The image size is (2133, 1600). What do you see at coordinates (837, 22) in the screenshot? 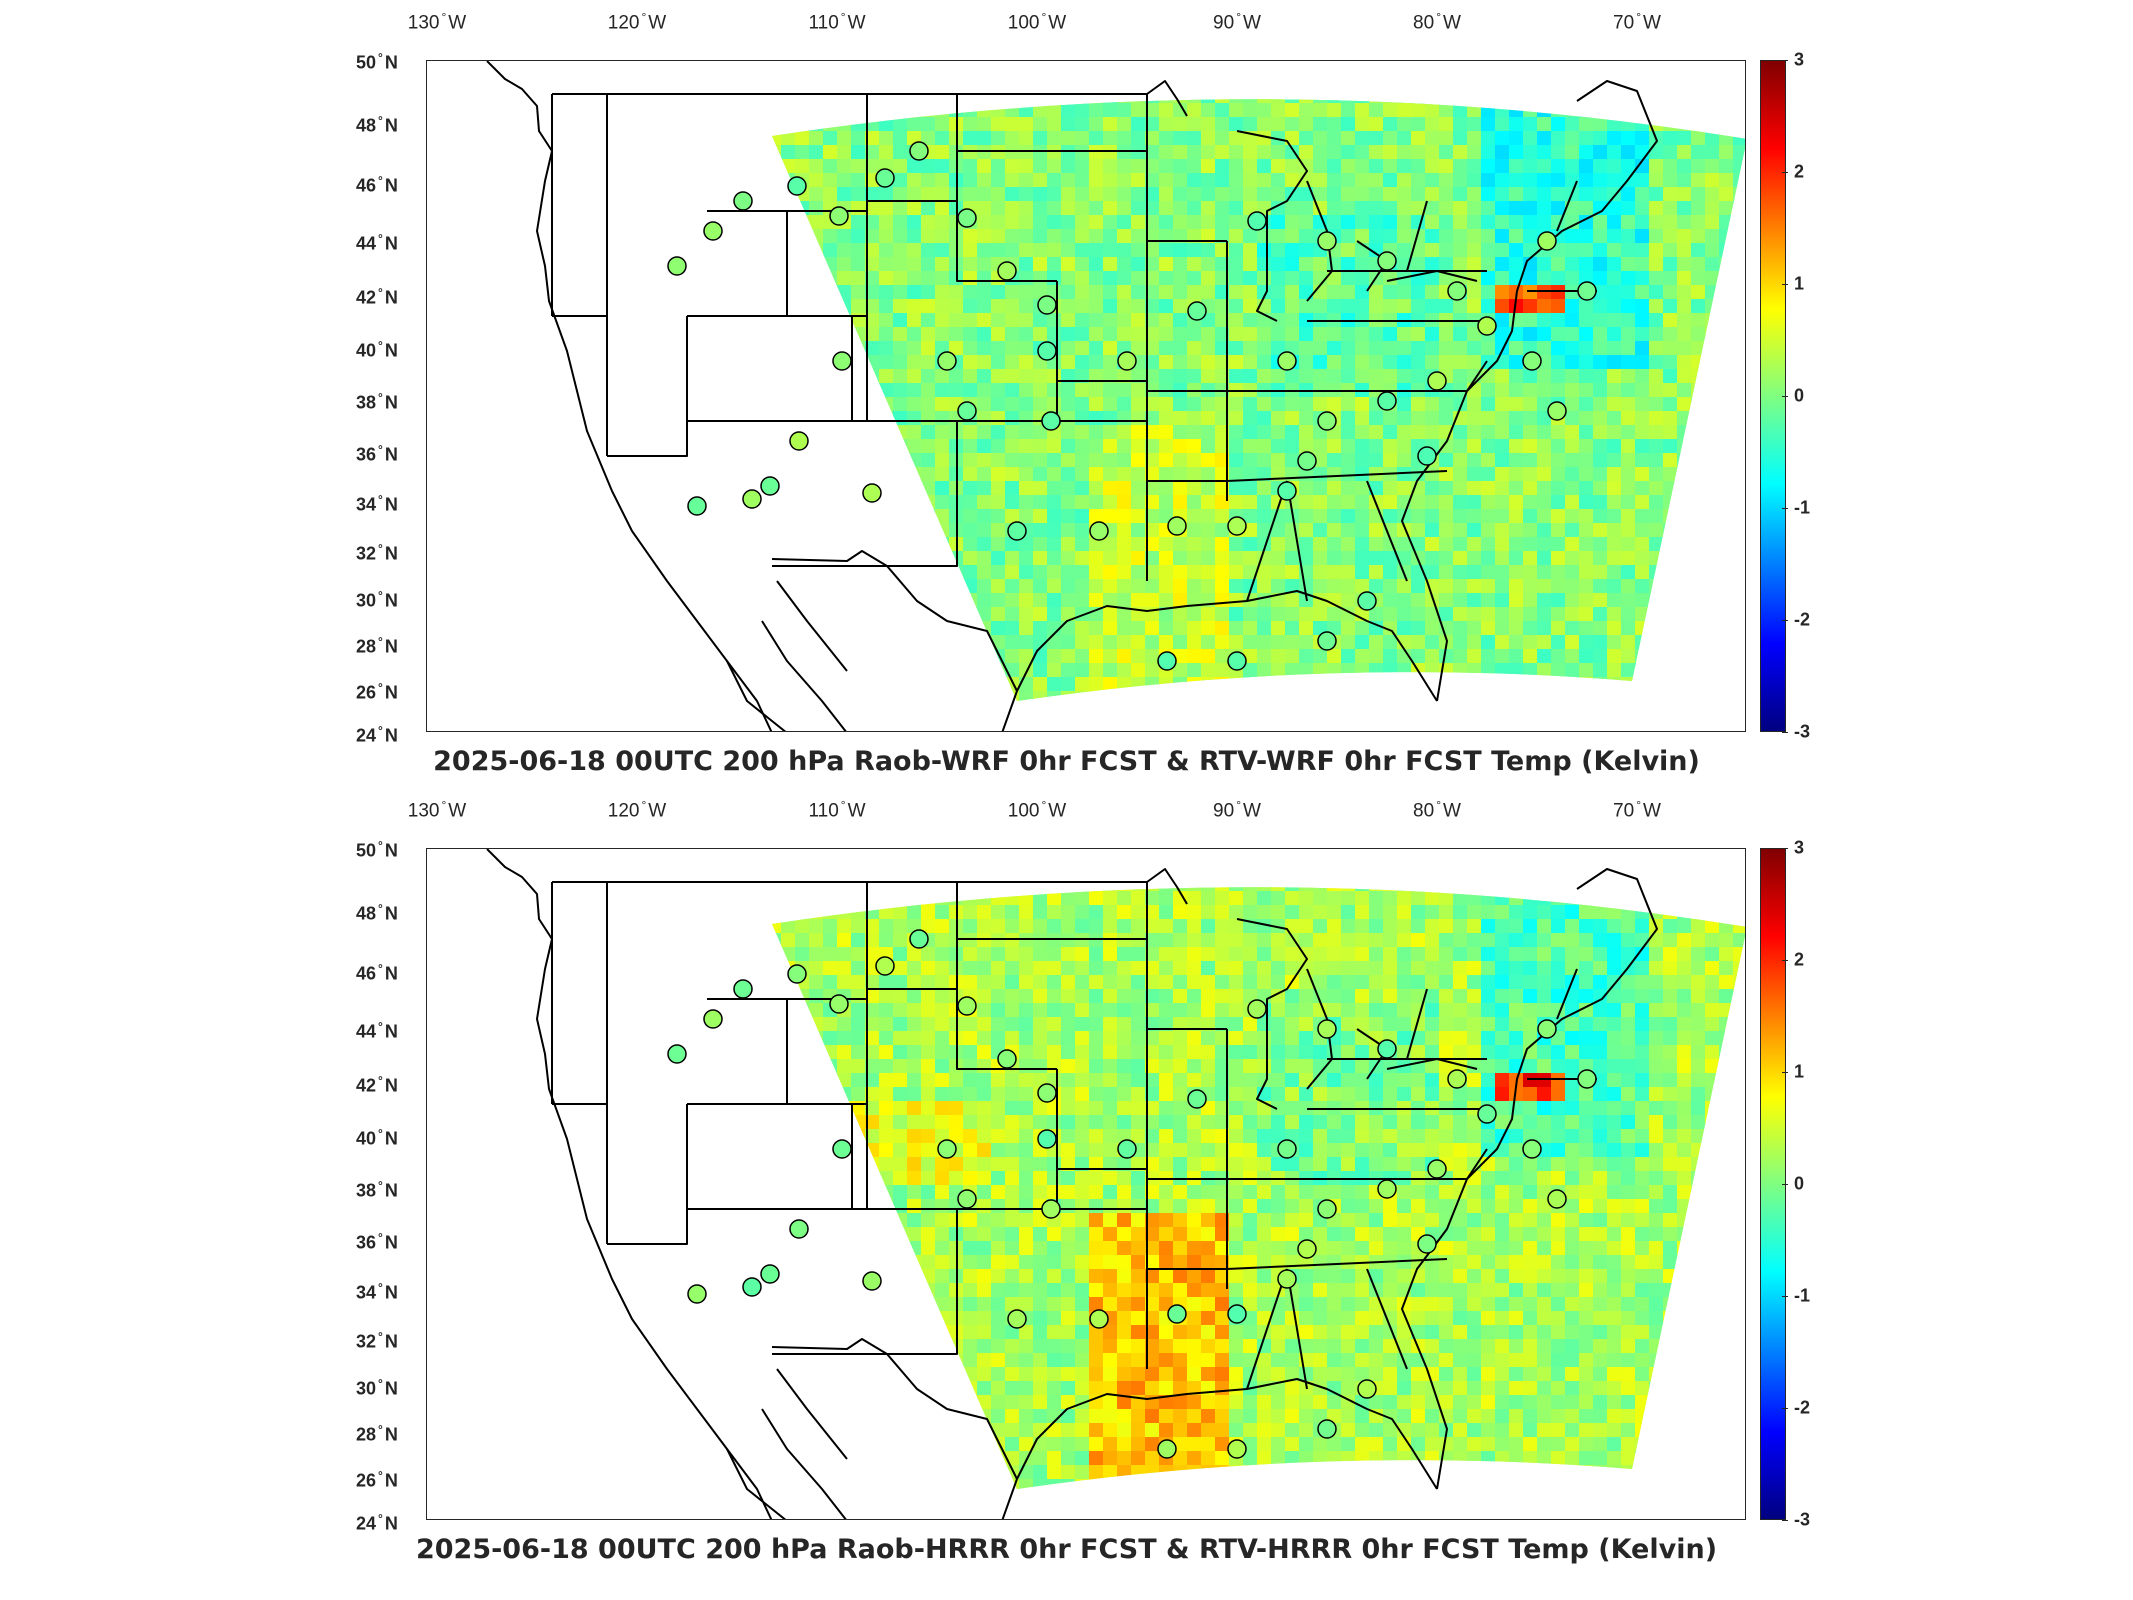
I see `longitude-tick-label: 110 ° W` at bounding box center [837, 22].